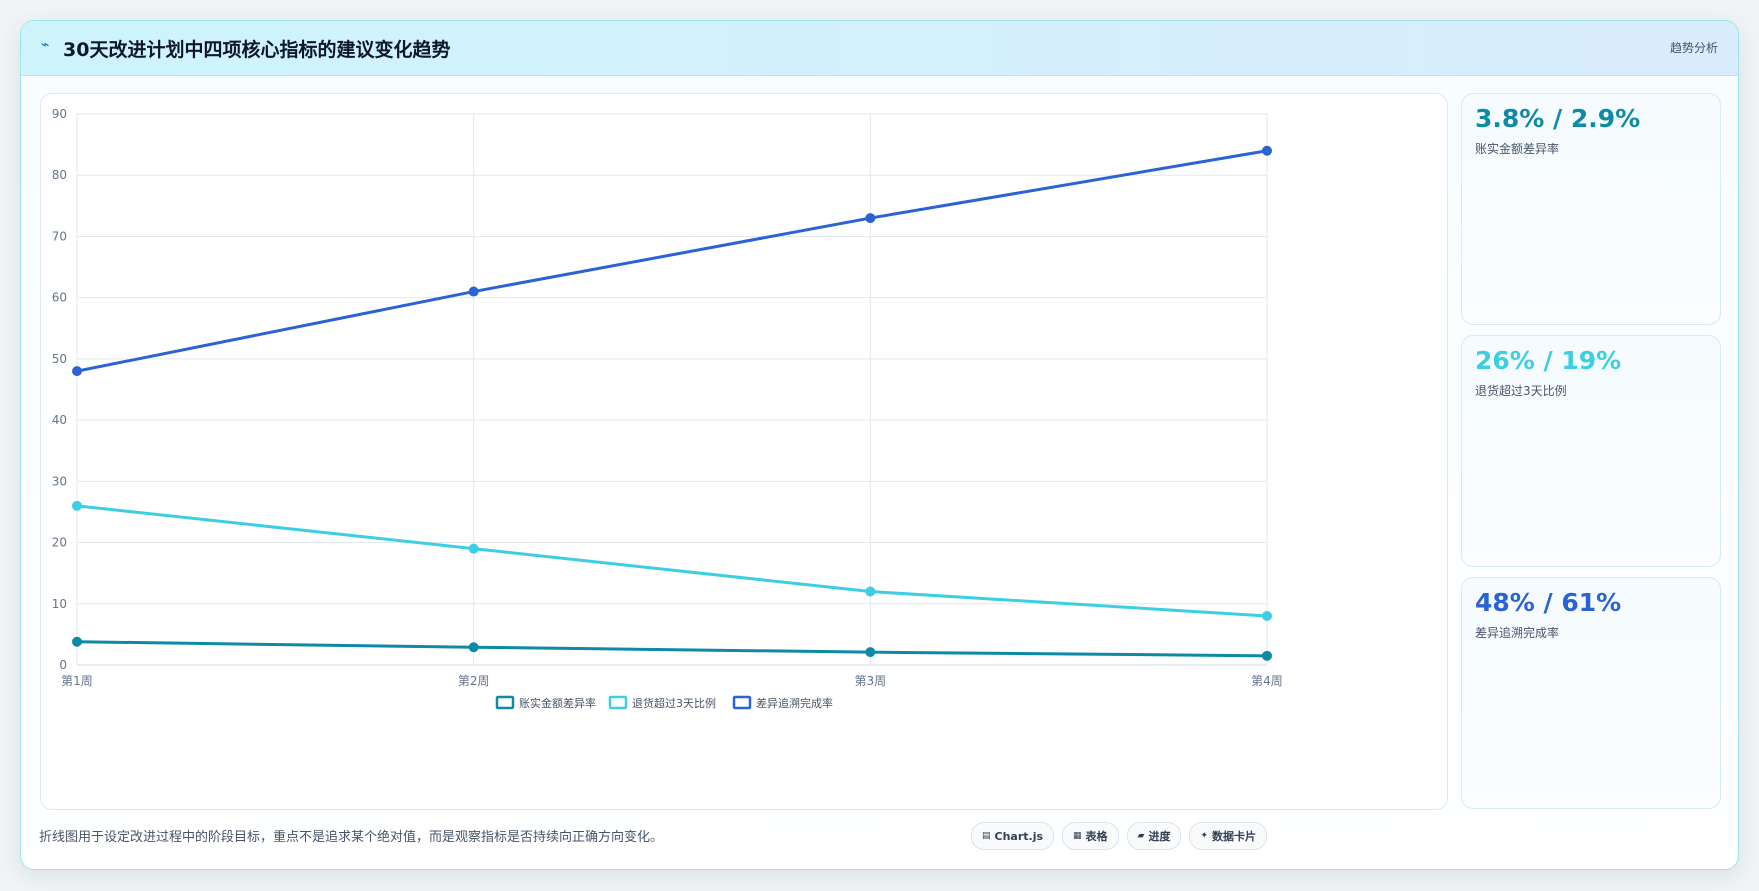 This screenshot has width=1759, height=891. Describe the element at coordinates (1548, 360) in the screenshot. I see `metric-value: 26% / 19%` at that location.